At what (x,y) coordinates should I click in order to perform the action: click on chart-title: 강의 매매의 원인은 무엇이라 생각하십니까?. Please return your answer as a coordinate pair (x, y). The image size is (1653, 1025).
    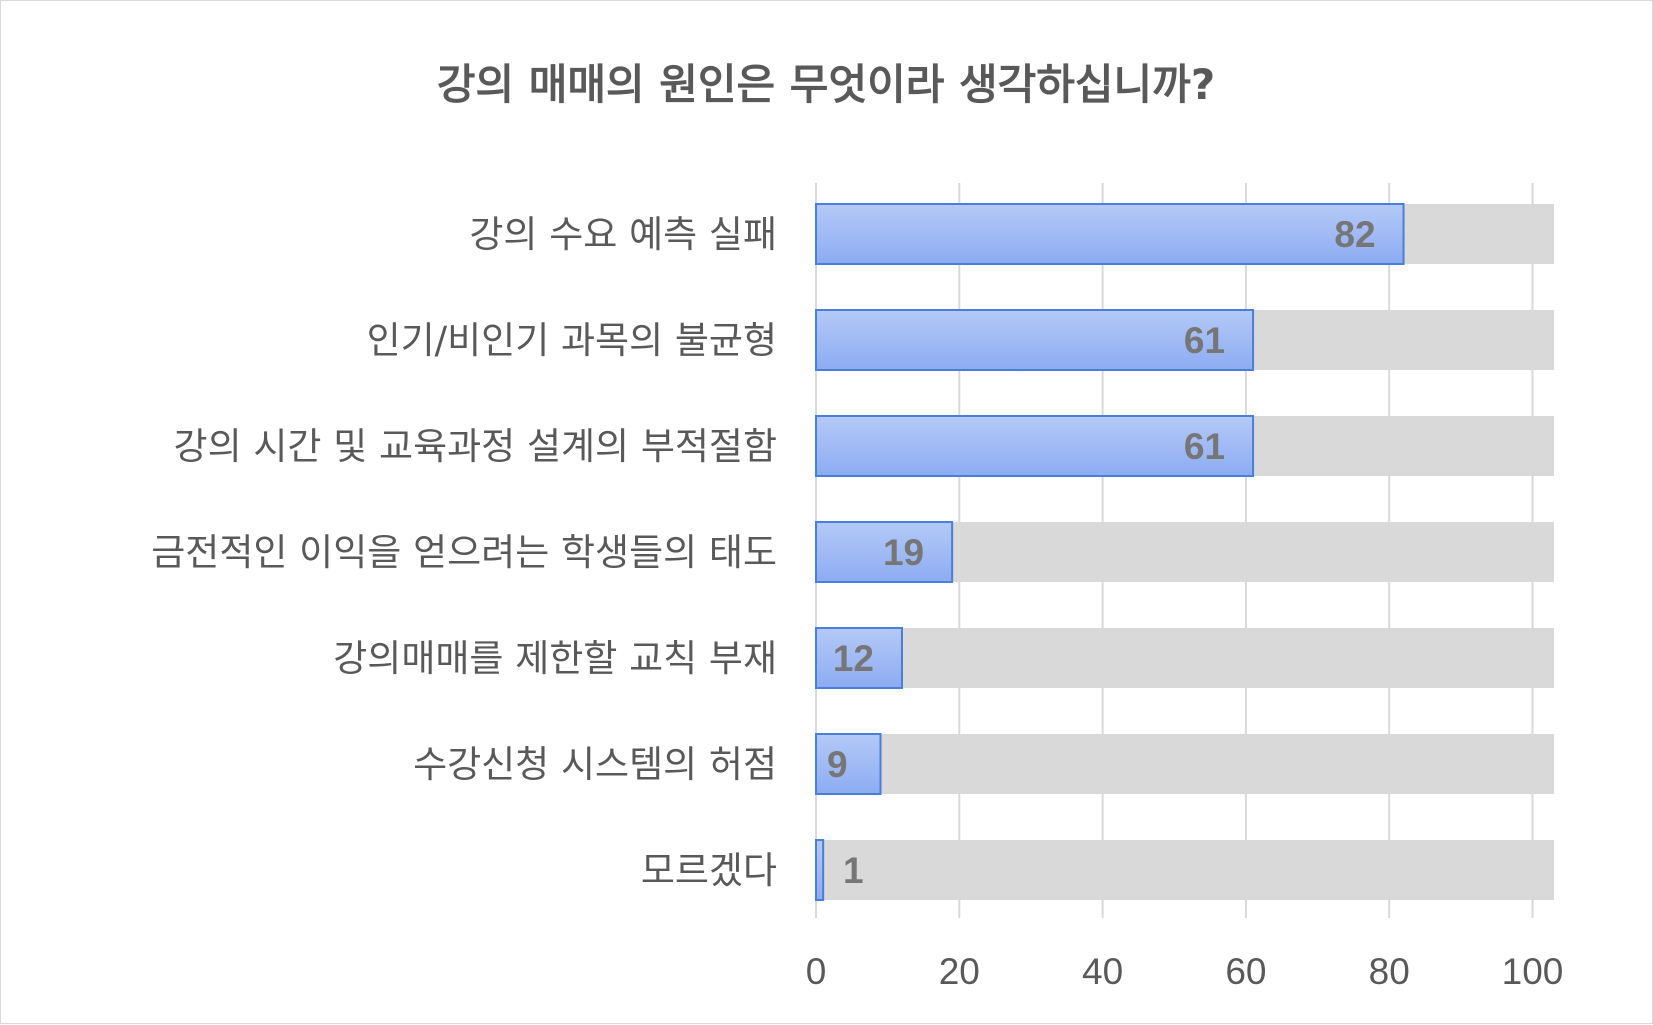
    Looking at the image, I should click on (826, 84).